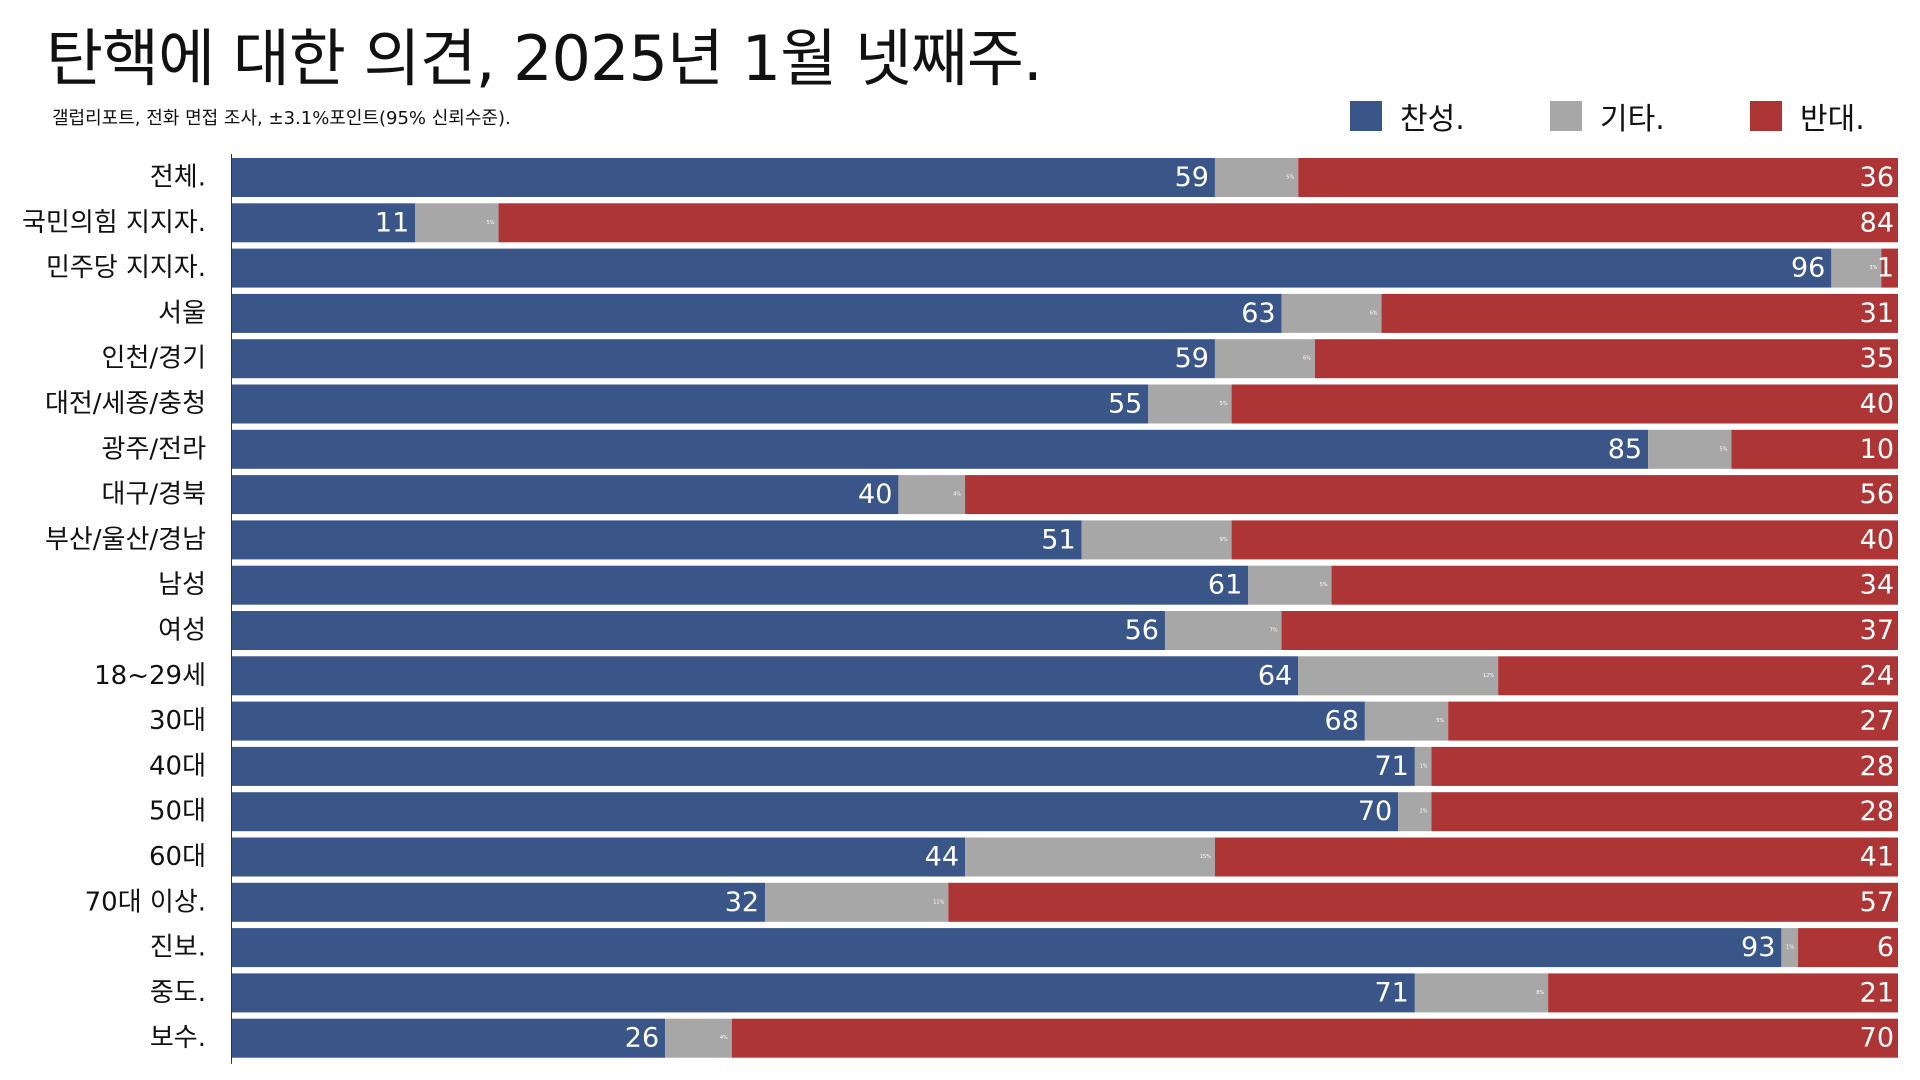  I want to click on data-label-support: 70, so click(1375, 811).